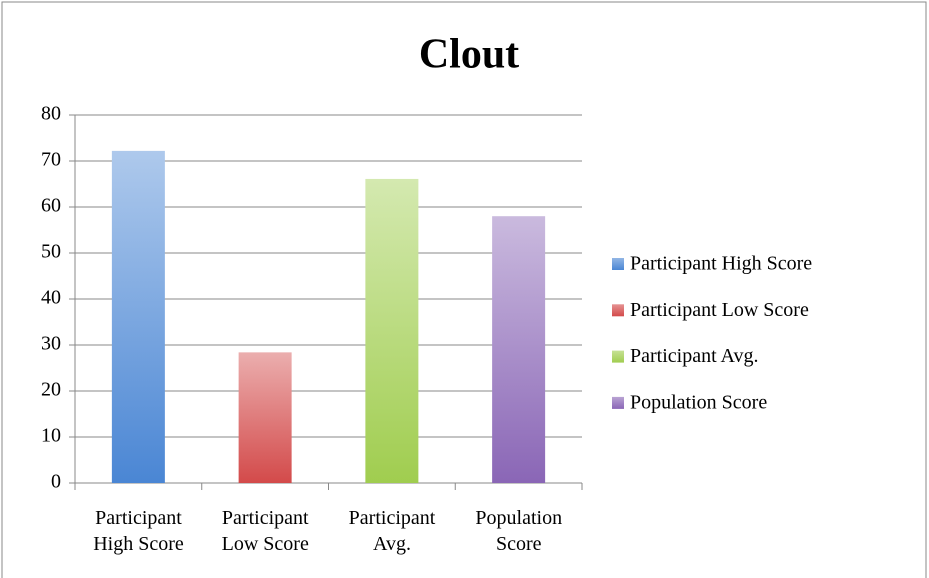 The height and width of the screenshot is (578, 929). What do you see at coordinates (56, 482) in the screenshot?
I see `y-tick-label: 0` at bounding box center [56, 482].